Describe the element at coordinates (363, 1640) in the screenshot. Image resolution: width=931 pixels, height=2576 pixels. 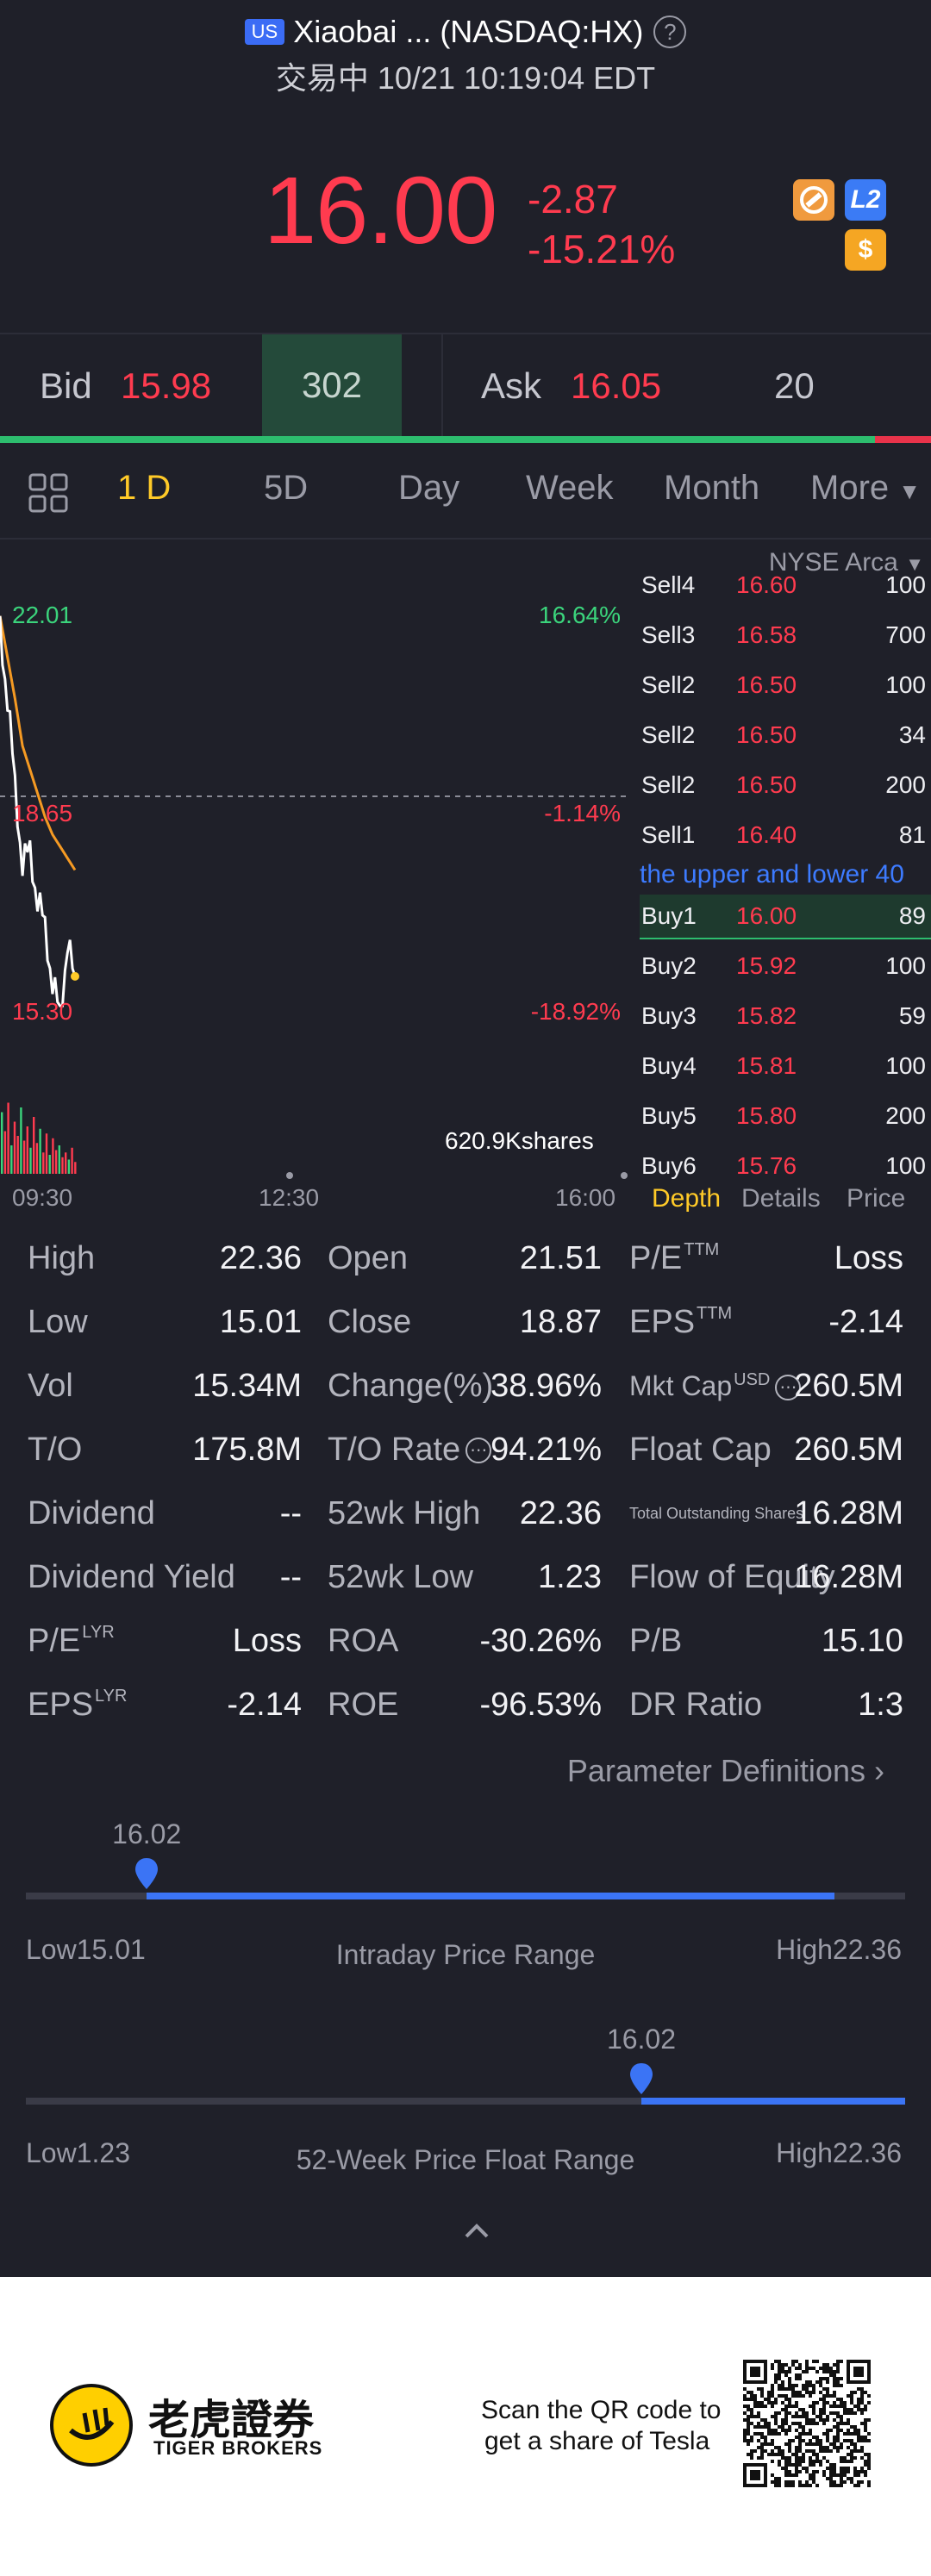
I see `stat-label-text: ROA` at that location.